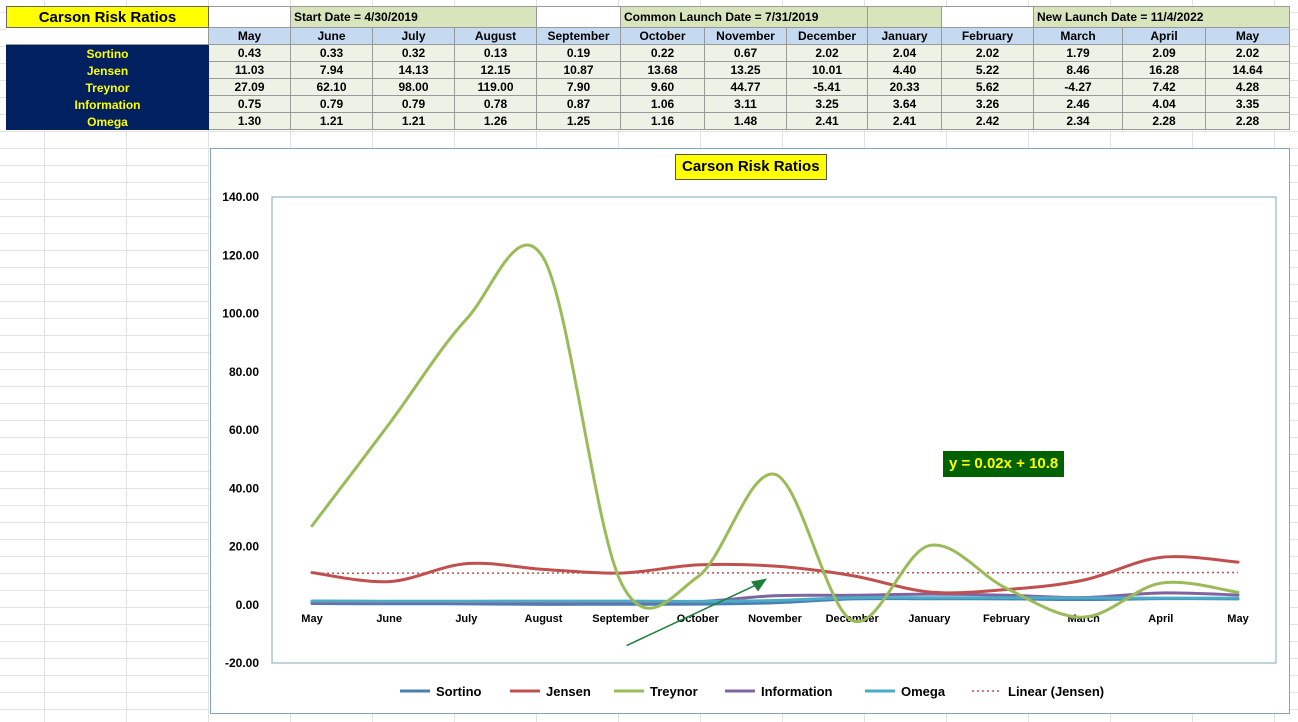 Image resolution: width=1298 pixels, height=722 pixels. Describe the element at coordinates (244, 488) in the screenshot. I see `y-tick-label: 40.00` at that location.